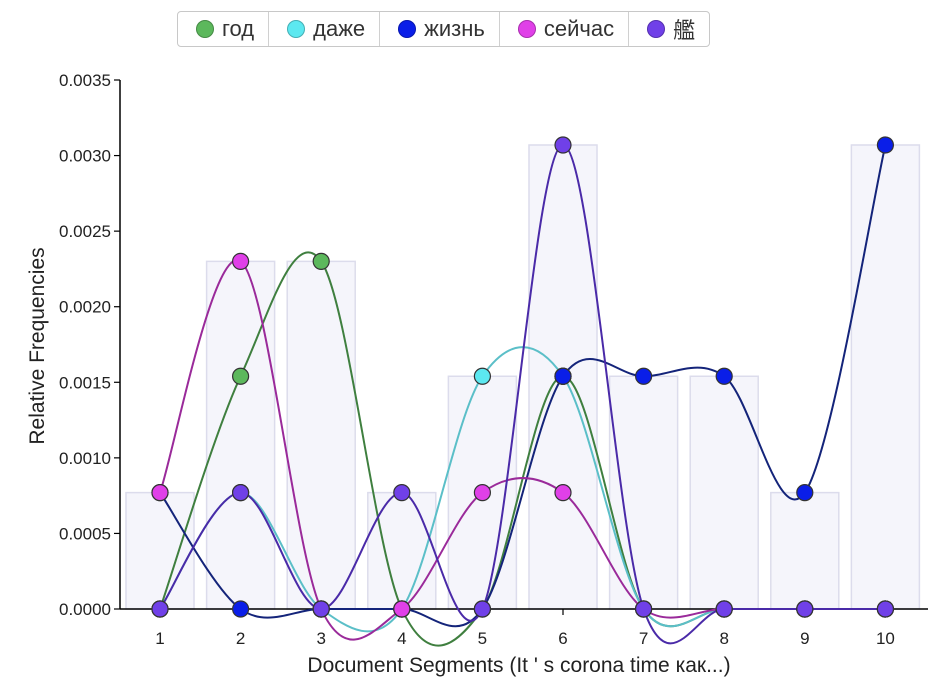  What do you see at coordinates (85, 533) in the screenshot?
I see `y-tick-label: 0.0005` at bounding box center [85, 533].